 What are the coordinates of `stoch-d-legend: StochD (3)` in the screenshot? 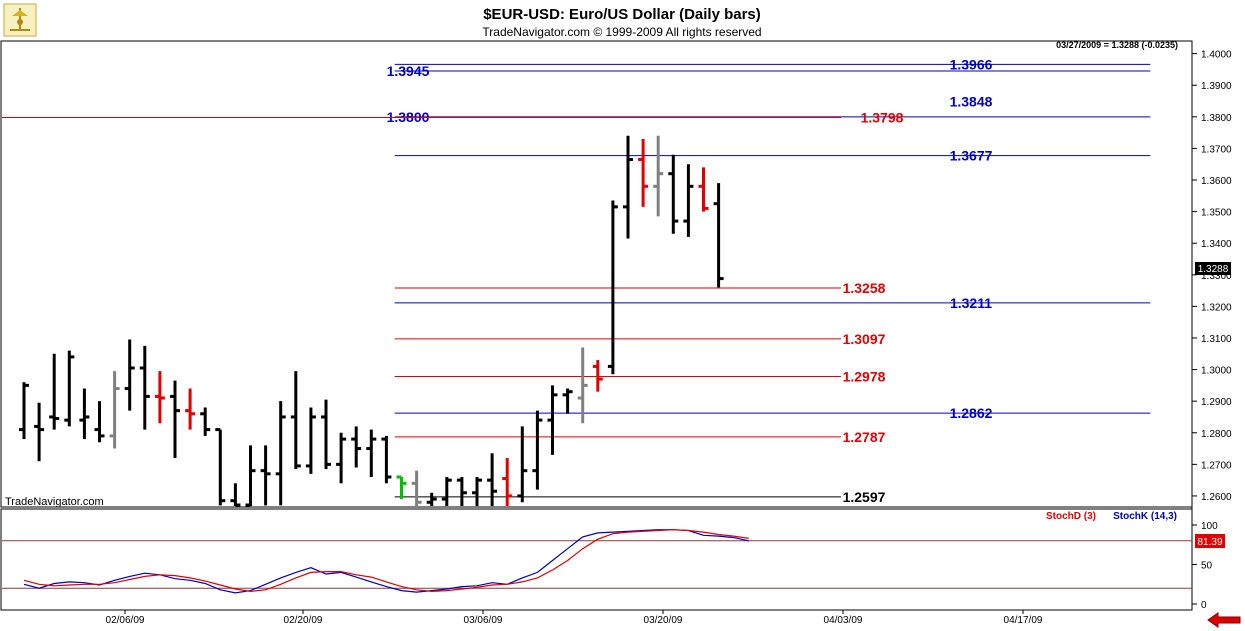 It's located at (1071, 516).